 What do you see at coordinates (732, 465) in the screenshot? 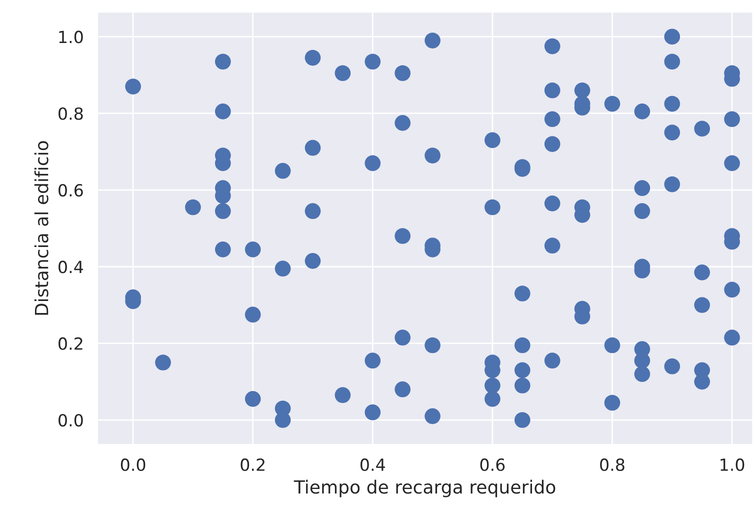
I see `x-tick-label: 1.0` at bounding box center [732, 465].